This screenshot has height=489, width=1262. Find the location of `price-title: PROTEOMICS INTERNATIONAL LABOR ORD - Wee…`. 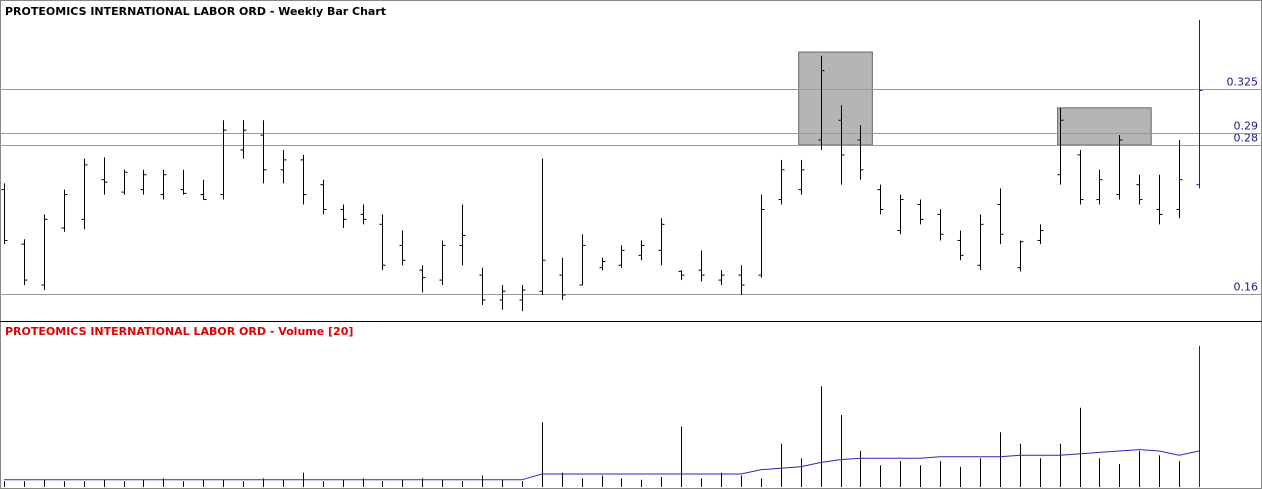

price-title: PROTEOMICS INTERNATIONAL LABOR ORD - Wee… is located at coordinates (195, 11).